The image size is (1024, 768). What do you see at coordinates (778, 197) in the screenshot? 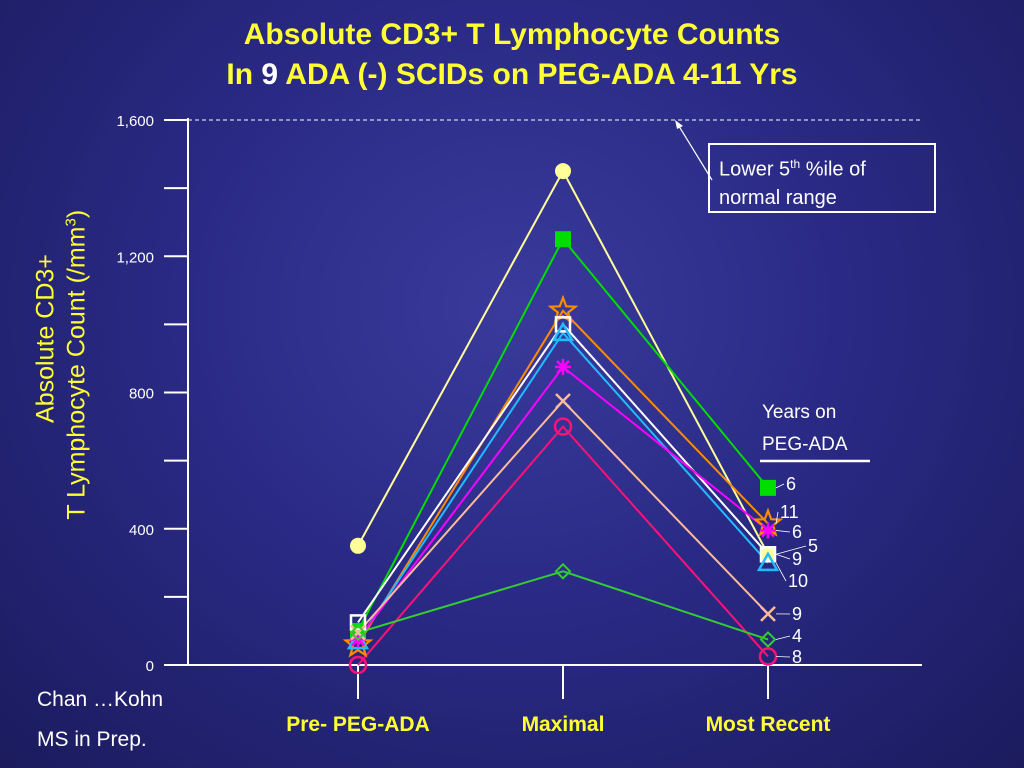
I see `note-line2: normal range` at bounding box center [778, 197].